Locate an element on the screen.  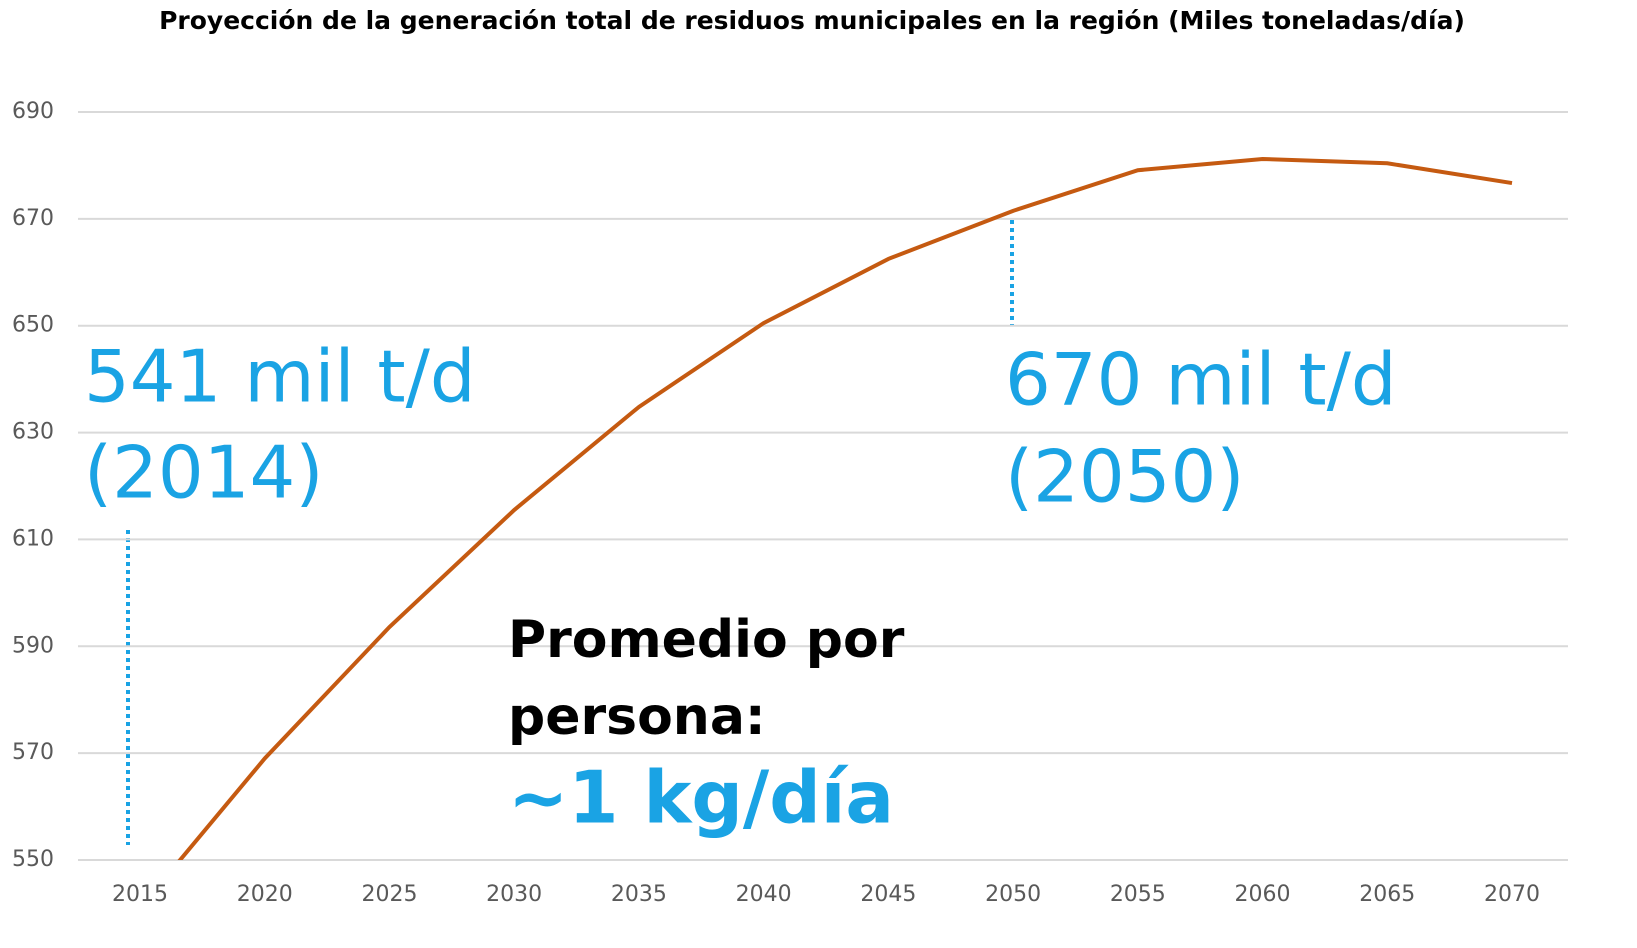
x-tick-label: 2065 is located at coordinates (1387, 894).